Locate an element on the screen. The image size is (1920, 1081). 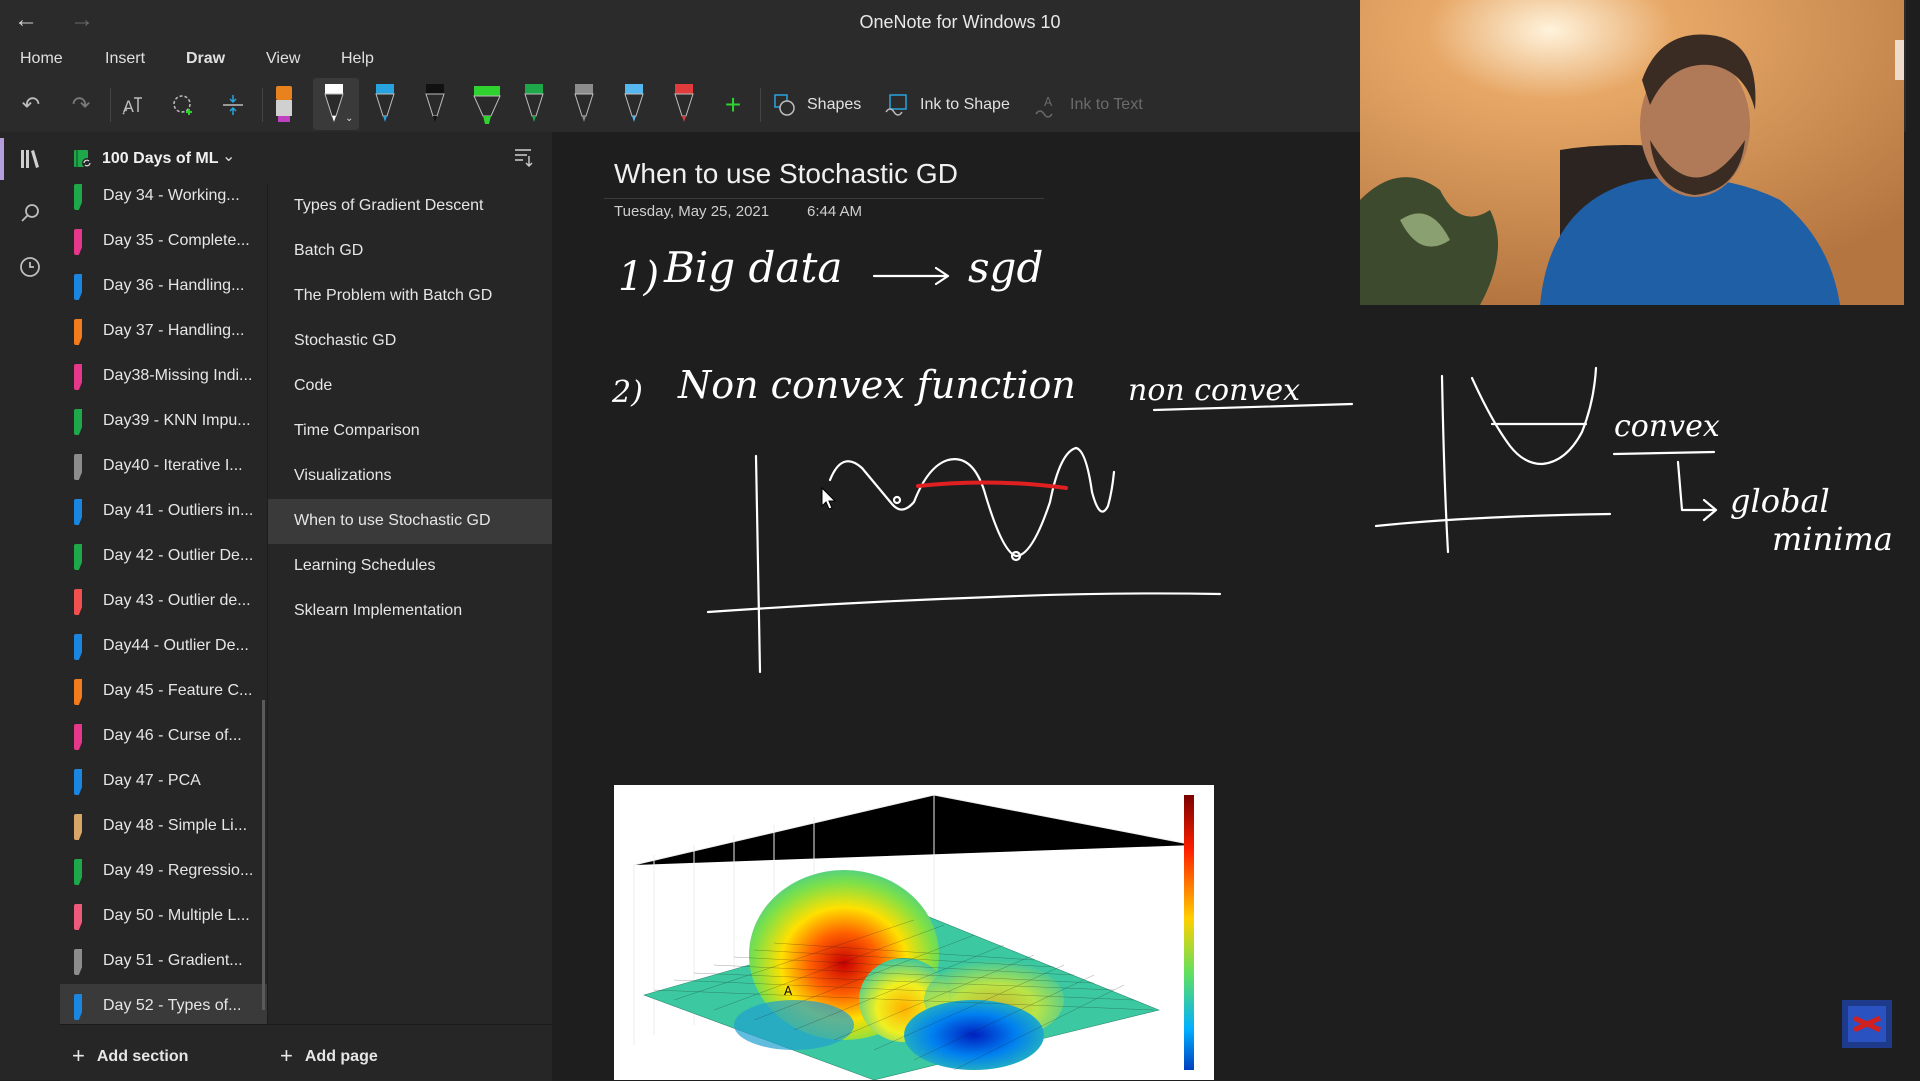
page-item: Visualizations is located at coordinates (410, 476).